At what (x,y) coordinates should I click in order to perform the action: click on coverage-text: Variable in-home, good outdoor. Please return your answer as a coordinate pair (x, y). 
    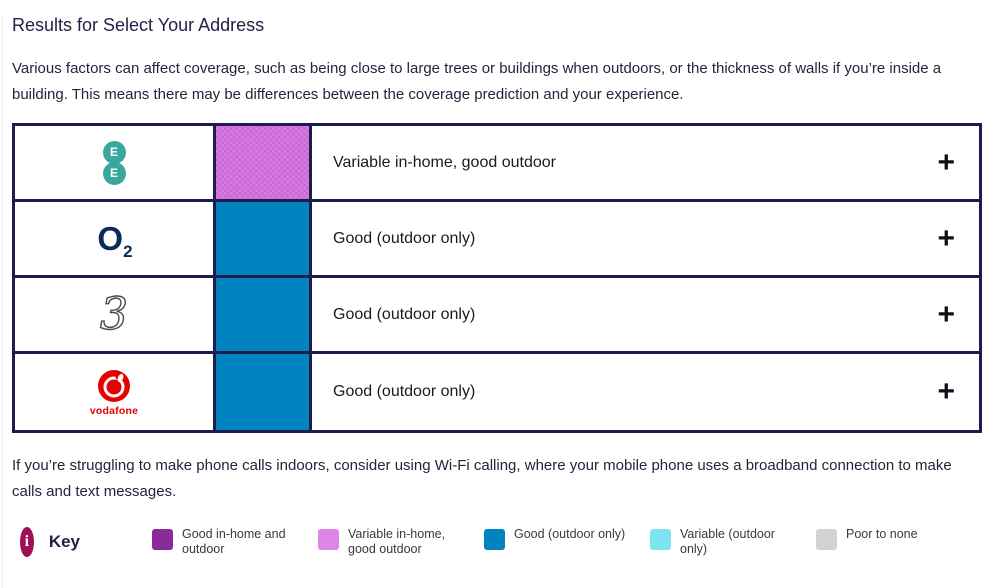
    Looking at the image, I should click on (444, 162).